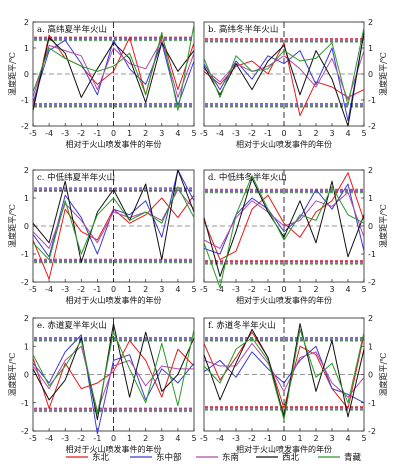 The height and width of the screenshot is (476, 416). Describe the element at coordinates (161, 289) in the screenshot. I see `panel-c-x-tick-label: 3` at that location.